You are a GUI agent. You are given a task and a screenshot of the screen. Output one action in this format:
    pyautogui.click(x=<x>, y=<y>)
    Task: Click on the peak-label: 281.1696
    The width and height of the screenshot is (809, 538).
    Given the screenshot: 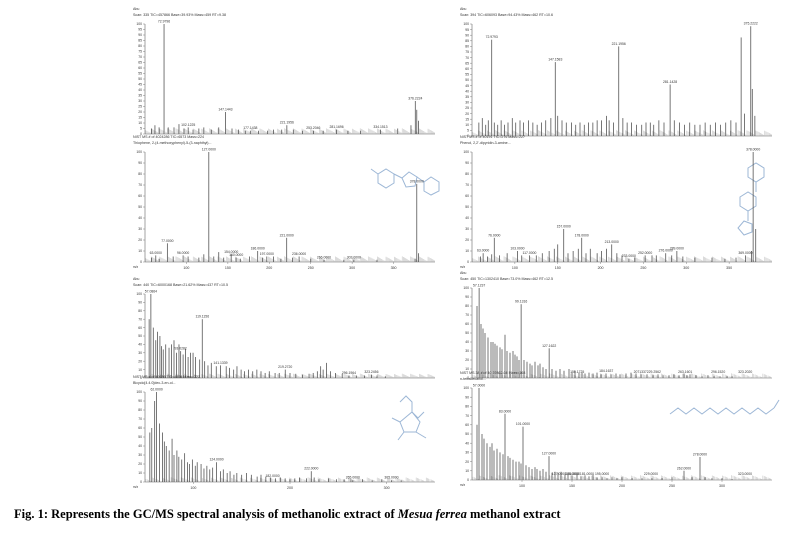 What is the action you would take?
    pyautogui.click(x=336, y=127)
    